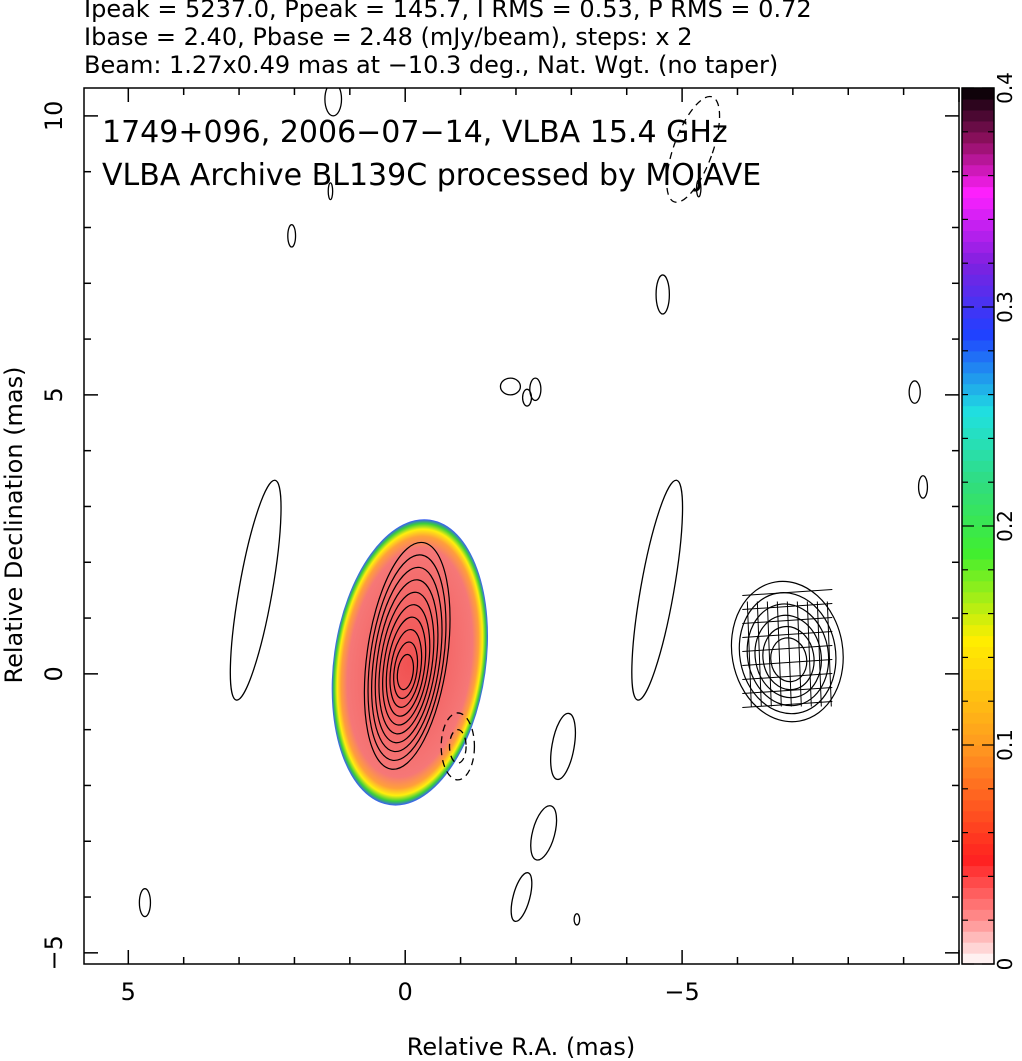 The width and height of the screenshot is (1022, 1061). I want to click on y-tick-label: −5, so click(54, 952).